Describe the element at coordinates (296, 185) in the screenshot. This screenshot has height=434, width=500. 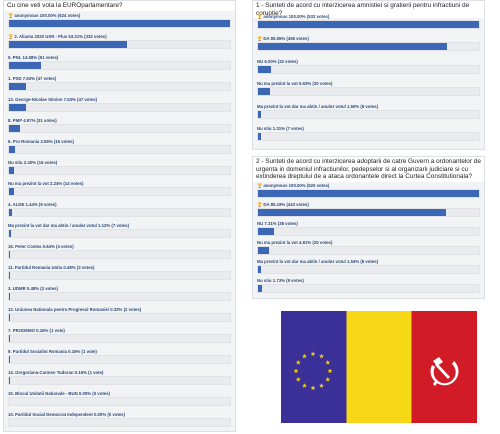
I see `poll-option-text: anonymous 100.00% (520 votes)` at that location.